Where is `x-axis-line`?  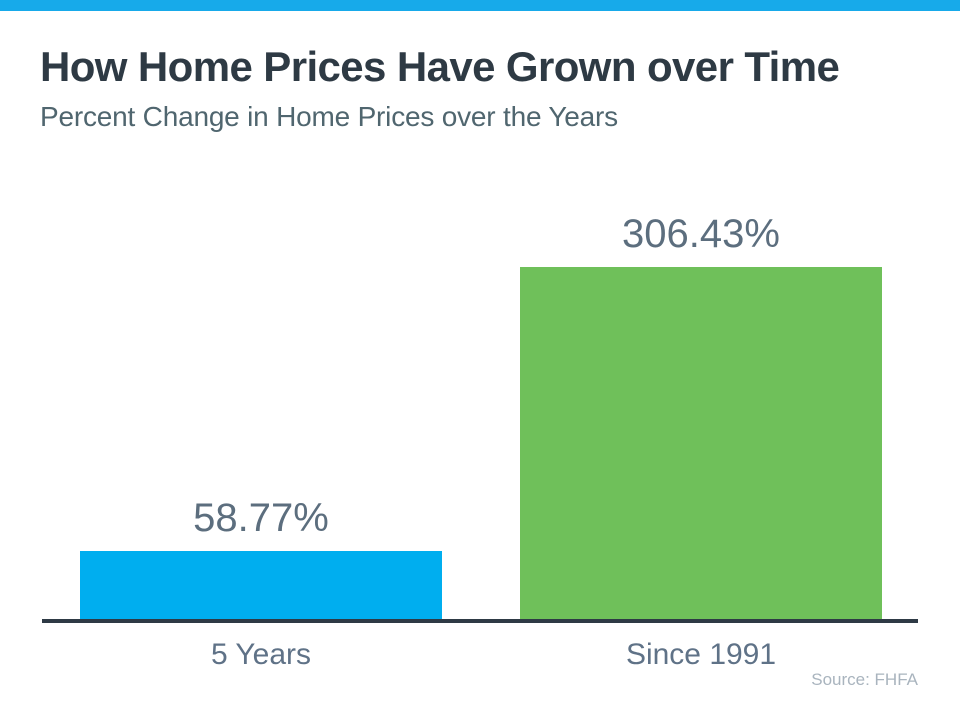 x-axis-line is located at coordinates (480, 621).